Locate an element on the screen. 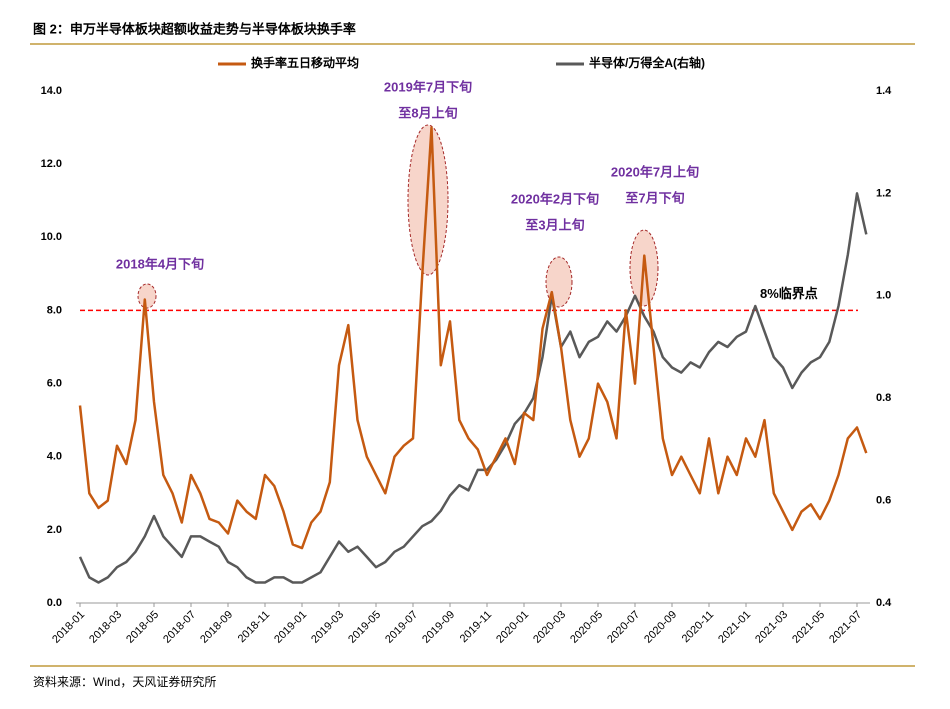  reference-label: 8%临界点 is located at coordinates (789, 293).